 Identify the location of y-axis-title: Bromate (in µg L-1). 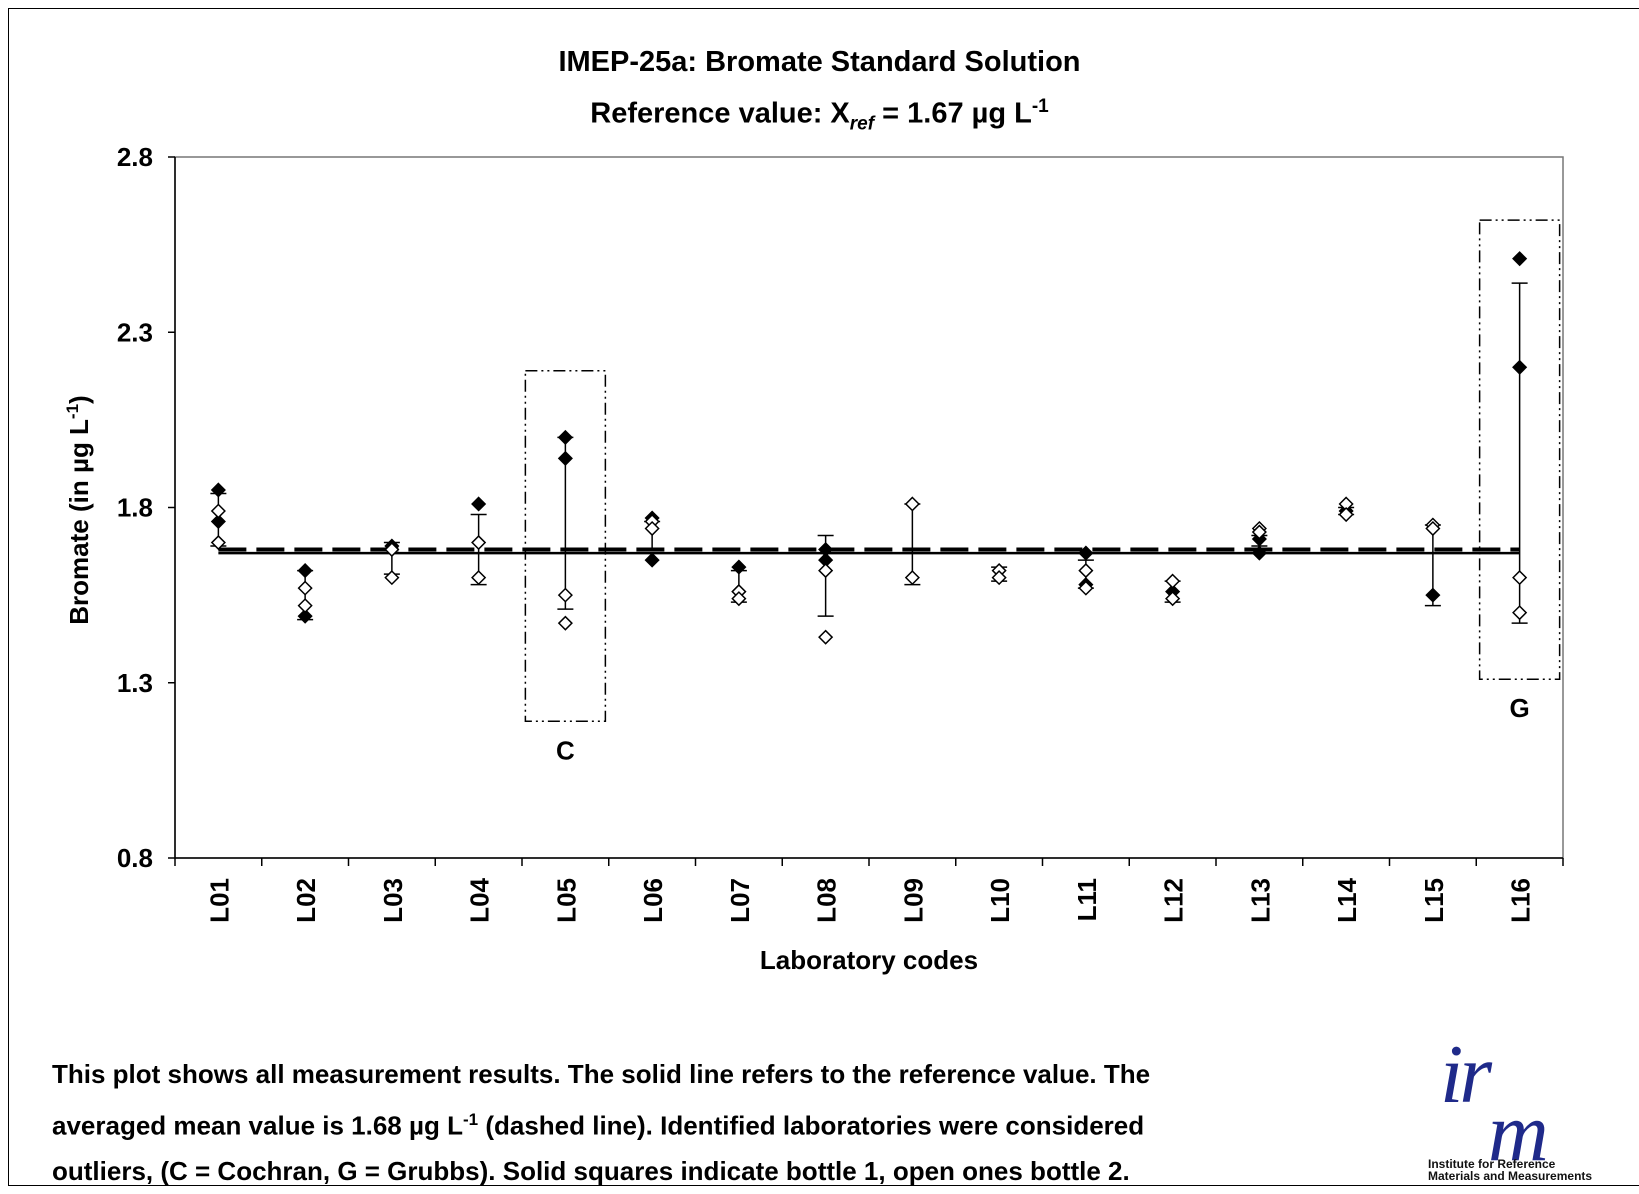
(78, 509).